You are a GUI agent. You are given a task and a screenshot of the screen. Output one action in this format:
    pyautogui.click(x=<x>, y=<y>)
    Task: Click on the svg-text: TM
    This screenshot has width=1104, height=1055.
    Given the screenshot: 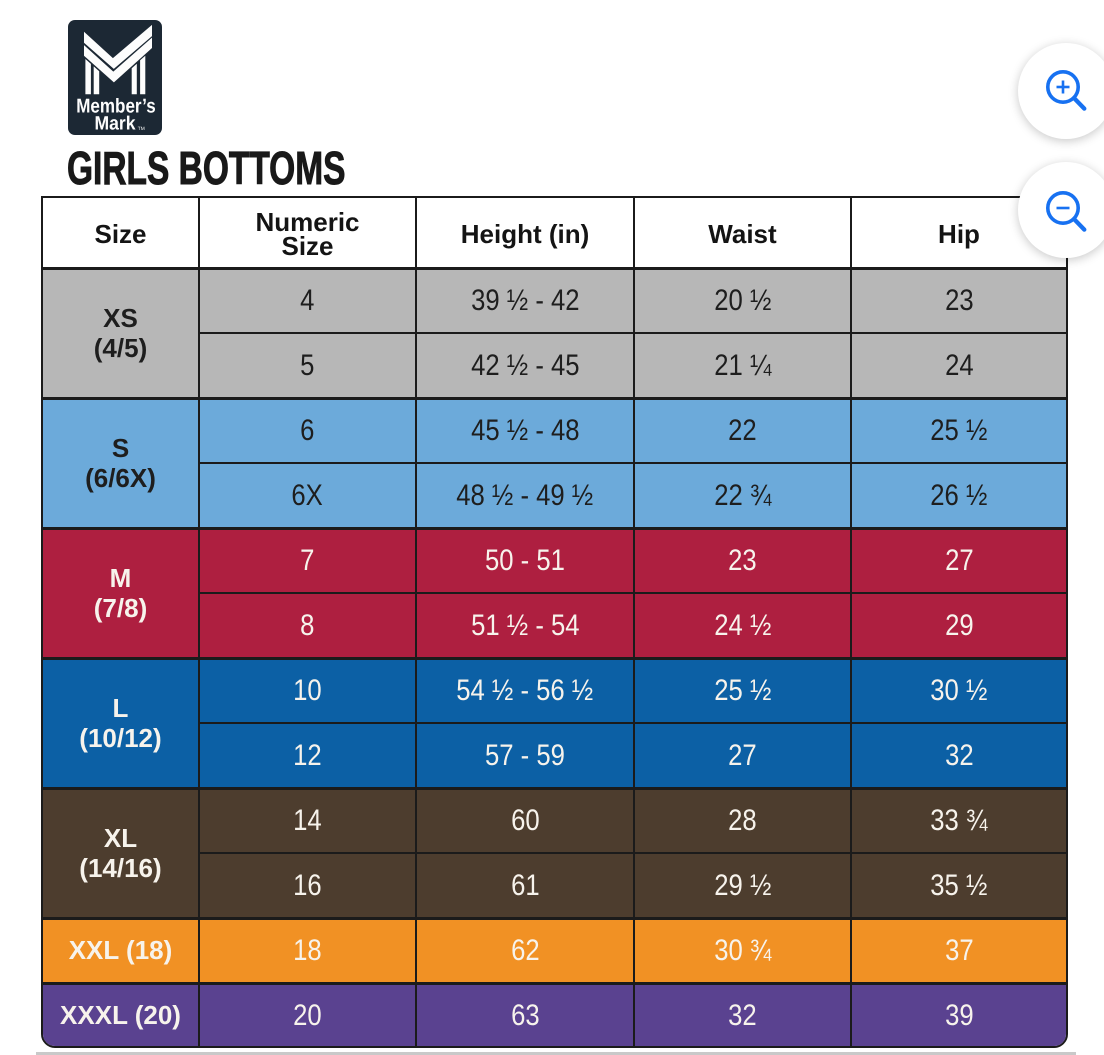 What is the action you would take?
    pyautogui.click(x=141, y=129)
    